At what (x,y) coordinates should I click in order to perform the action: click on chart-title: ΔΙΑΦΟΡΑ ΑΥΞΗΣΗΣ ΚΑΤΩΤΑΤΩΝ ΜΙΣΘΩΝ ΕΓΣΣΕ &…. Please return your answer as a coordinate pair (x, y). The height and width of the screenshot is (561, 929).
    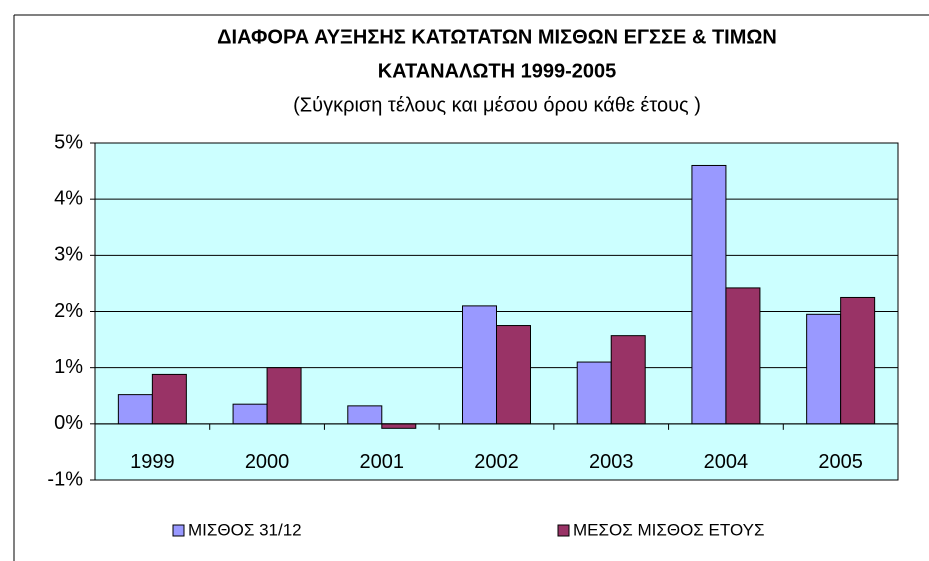
    Looking at the image, I should click on (497, 37).